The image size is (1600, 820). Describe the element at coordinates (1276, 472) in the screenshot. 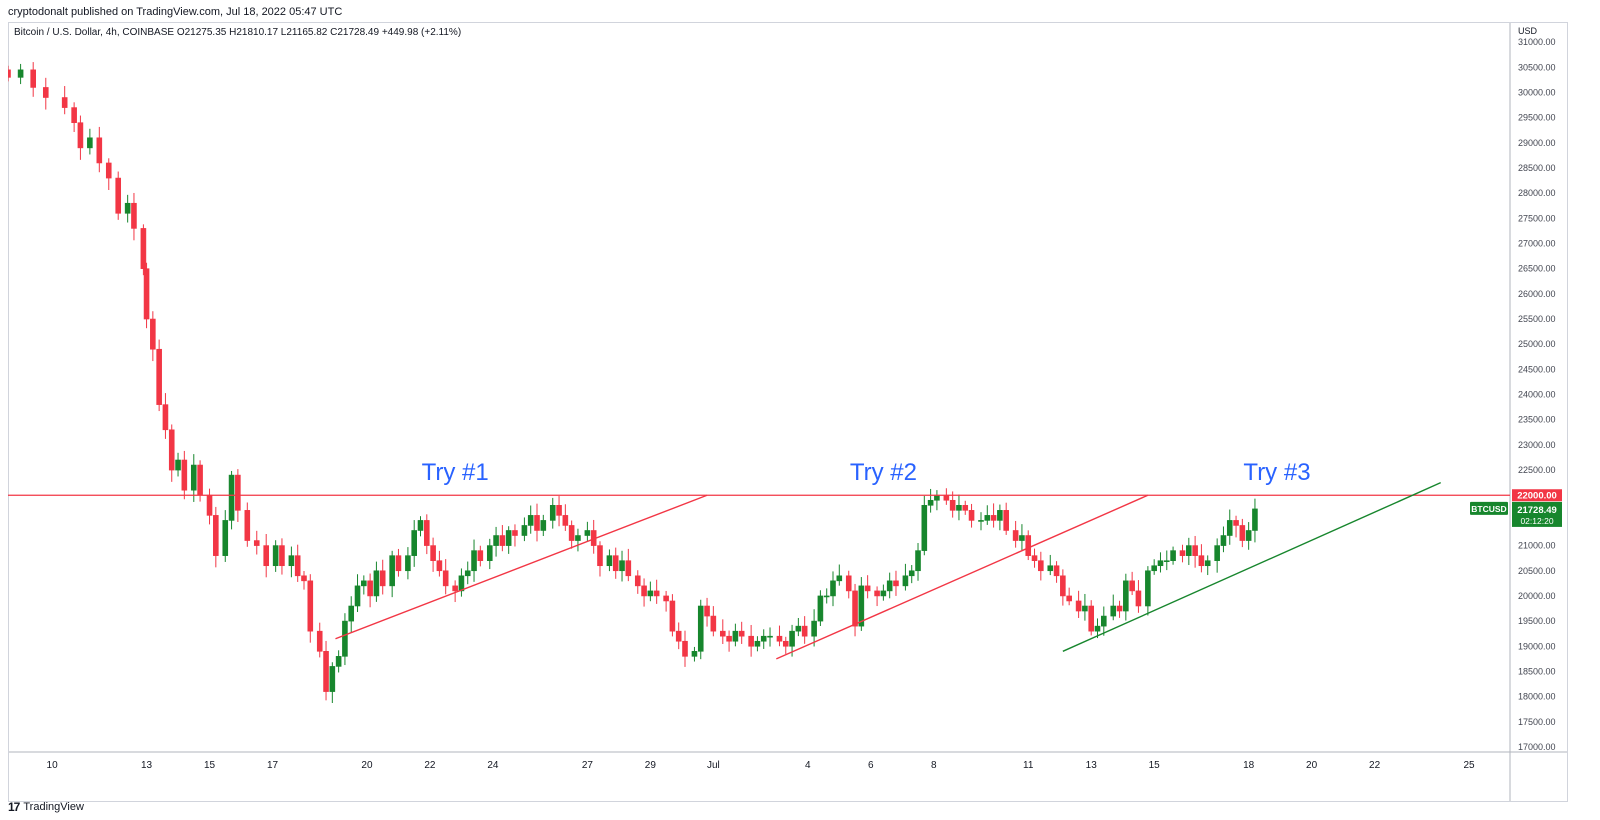

I see `annotation-try-3: Try #3` at that location.